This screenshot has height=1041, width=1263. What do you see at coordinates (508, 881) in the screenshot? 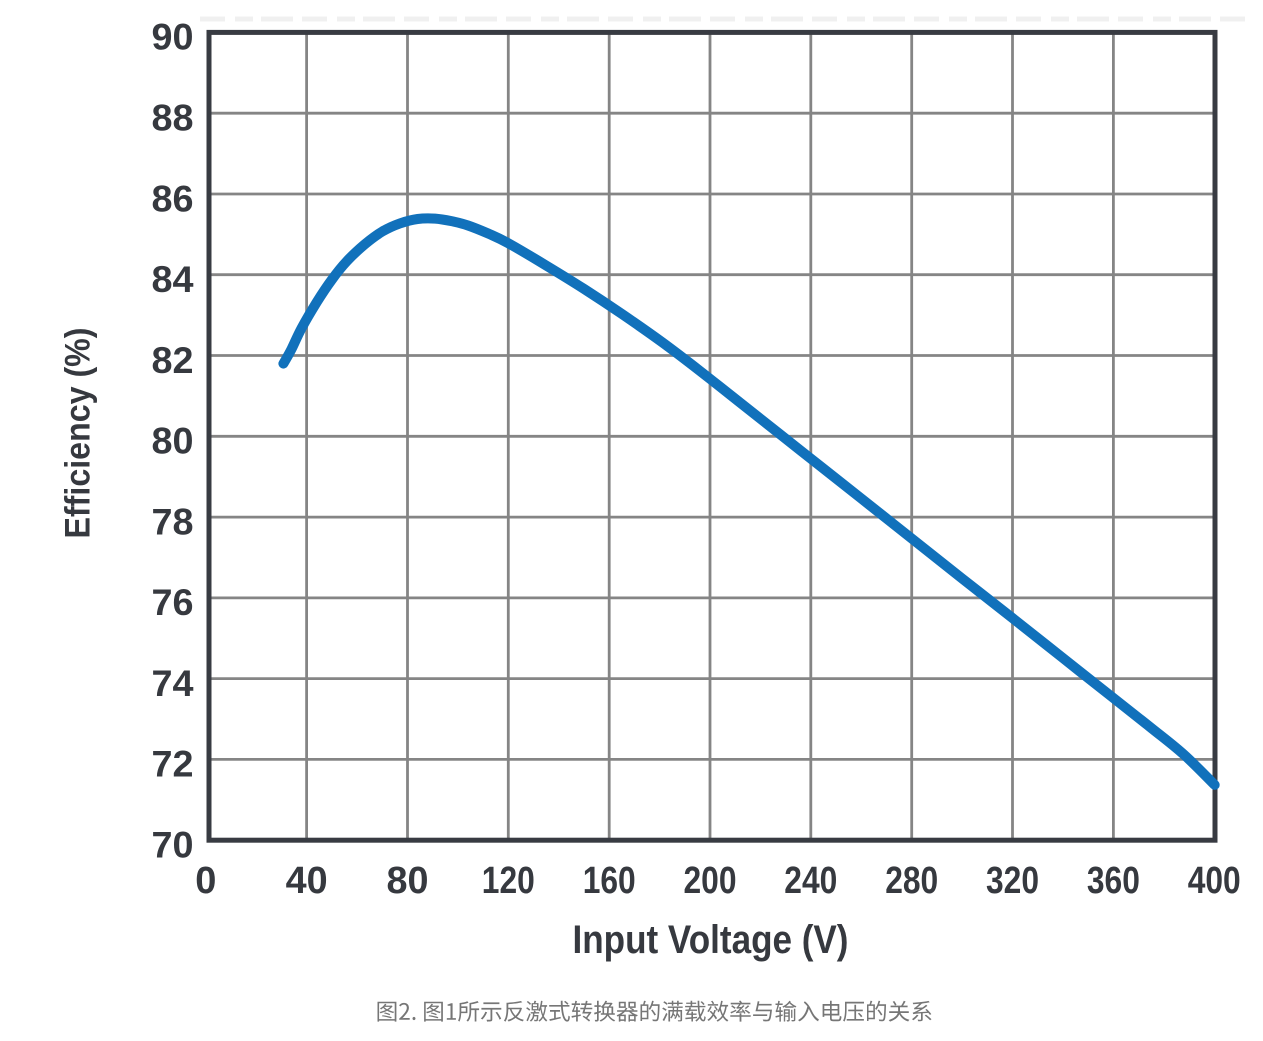
I see `svg-text: 120` at bounding box center [508, 881].